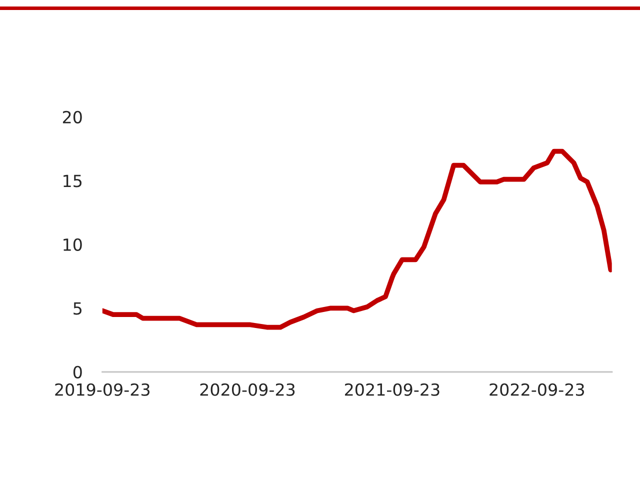 The image size is (640, 483). Describe the element at coordinates (72, 117) in the screenshot. I see `y-tick-label: 20` at that location.